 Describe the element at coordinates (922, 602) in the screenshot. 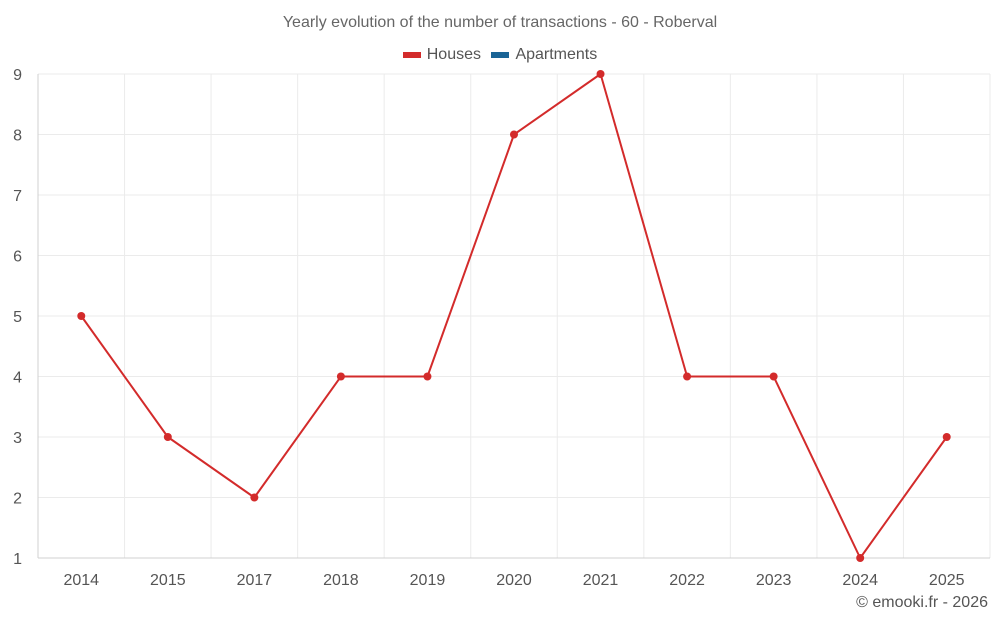

I see `credit-text: © emooki.fr - 2026` at that location.